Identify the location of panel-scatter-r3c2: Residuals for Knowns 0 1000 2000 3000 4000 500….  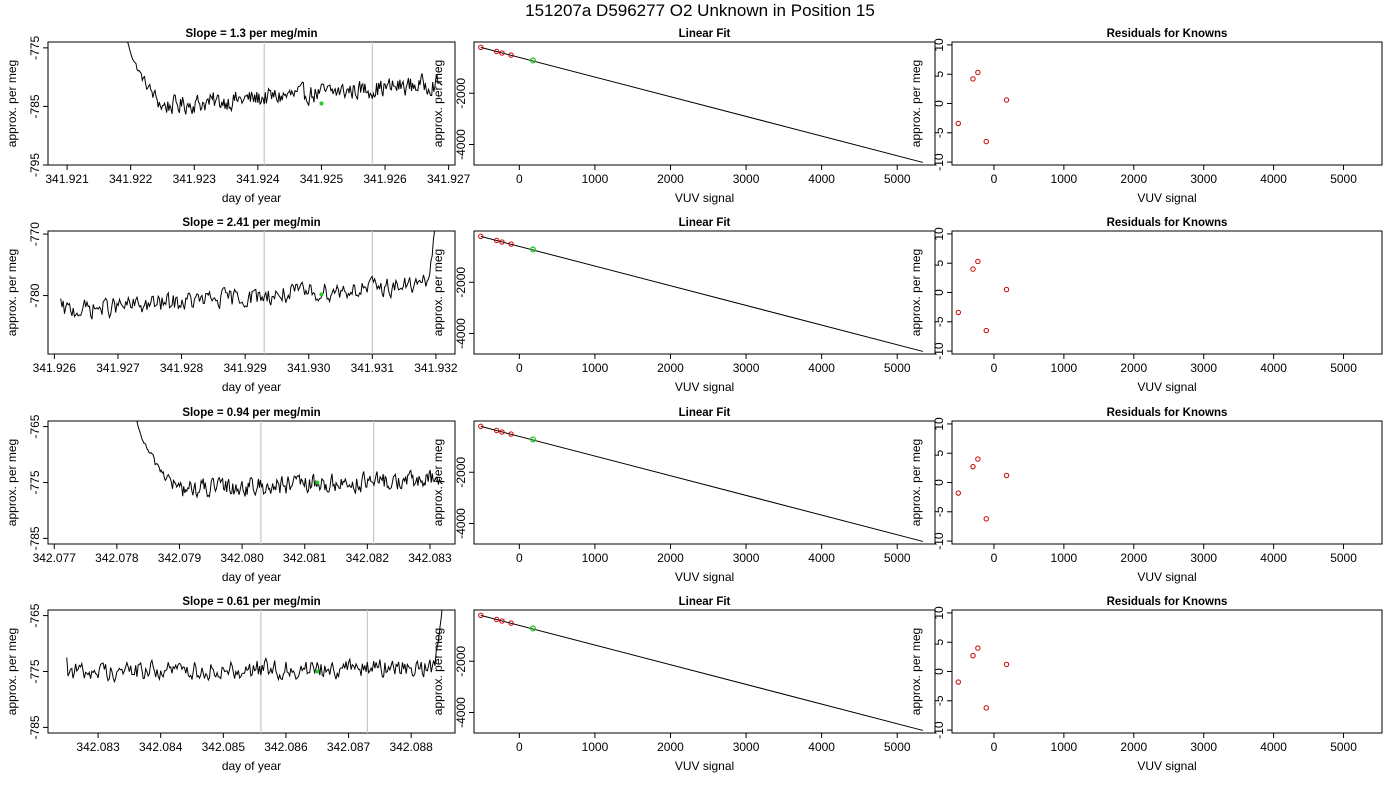
(1146, 684).